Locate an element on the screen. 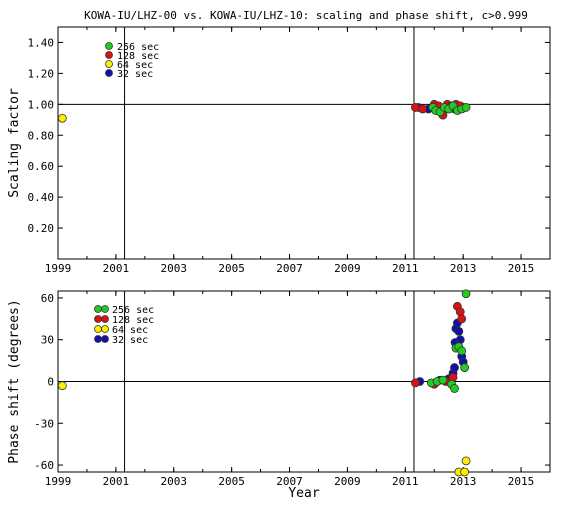 The width and height of the screenshot is (561, 506). y-axis-title: Phase shift (degrees) is located at coordinates (14, 381).